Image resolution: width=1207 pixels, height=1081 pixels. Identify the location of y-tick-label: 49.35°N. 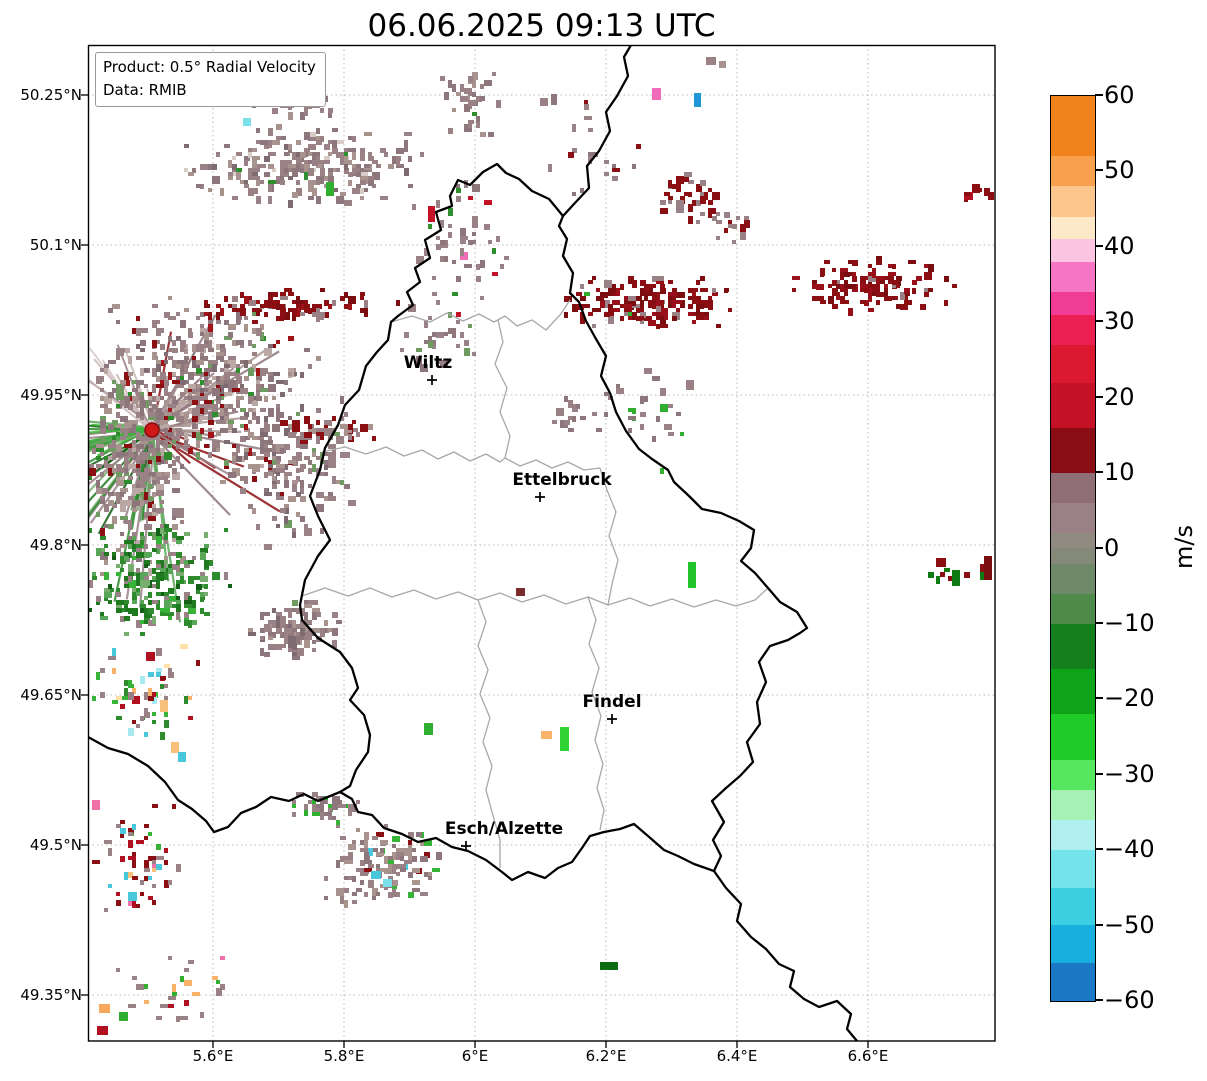
(51, 995).